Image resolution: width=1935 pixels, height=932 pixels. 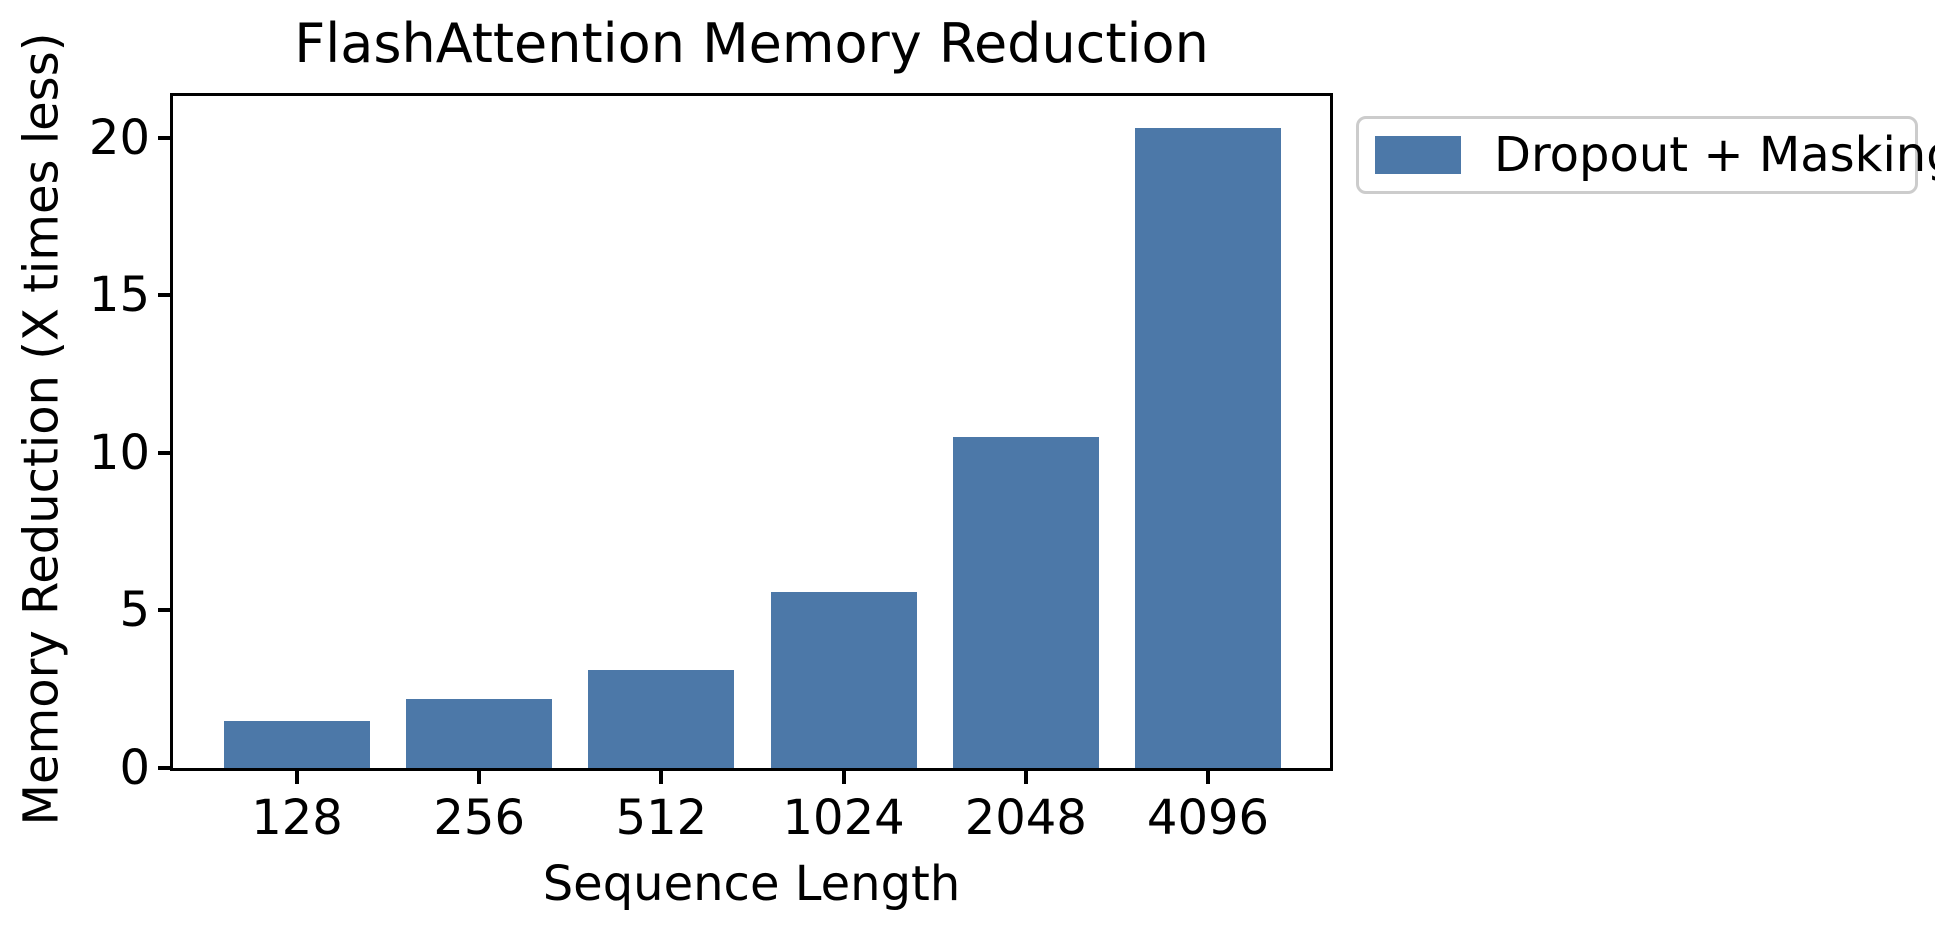 I want to click on x-tick-label: 256, so click(x=479, y=818).